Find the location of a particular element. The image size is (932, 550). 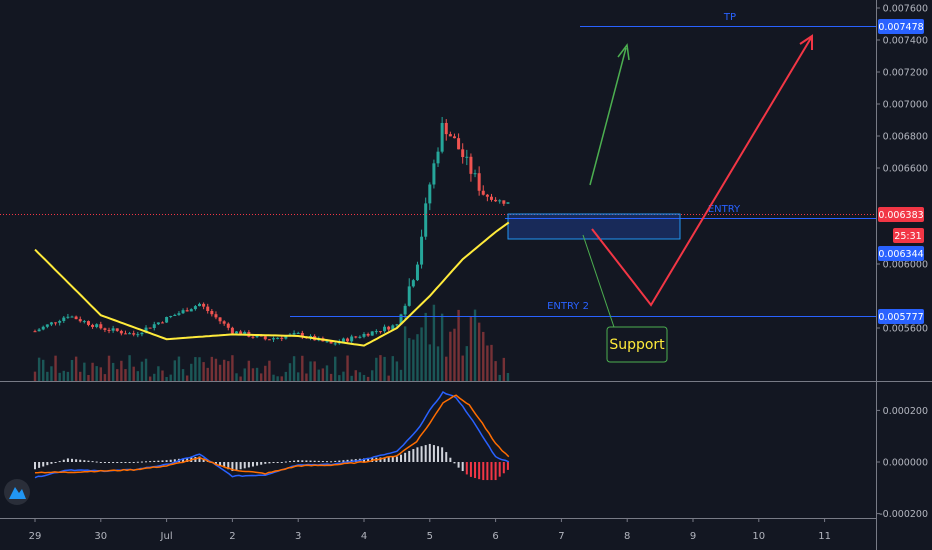

tp-price-badge is located at coordinates (901, 26).